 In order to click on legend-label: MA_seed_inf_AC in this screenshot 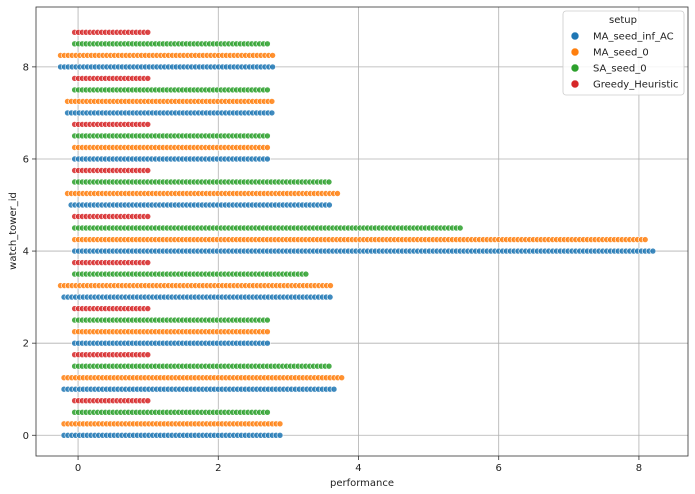, I will do `click(633, 37)`.